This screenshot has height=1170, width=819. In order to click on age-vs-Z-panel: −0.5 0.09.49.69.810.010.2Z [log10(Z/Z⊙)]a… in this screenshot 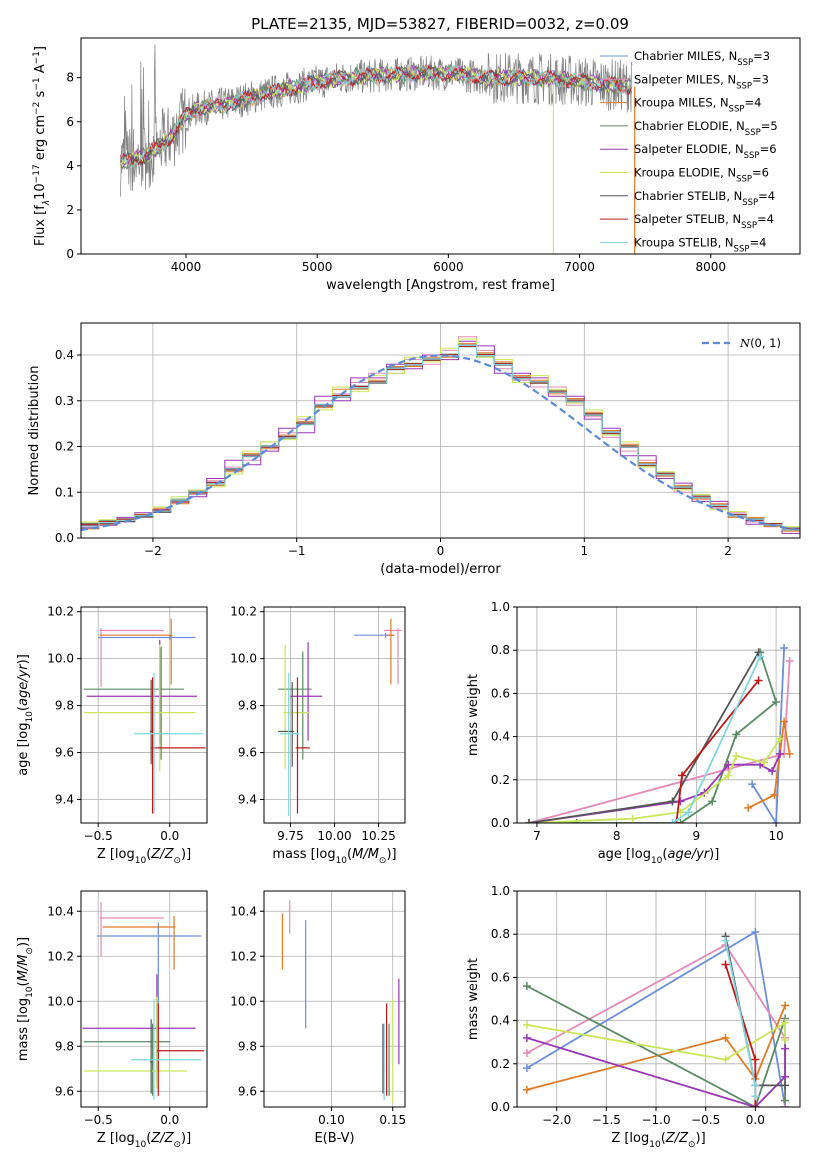, I will do `click(112, 735)`.